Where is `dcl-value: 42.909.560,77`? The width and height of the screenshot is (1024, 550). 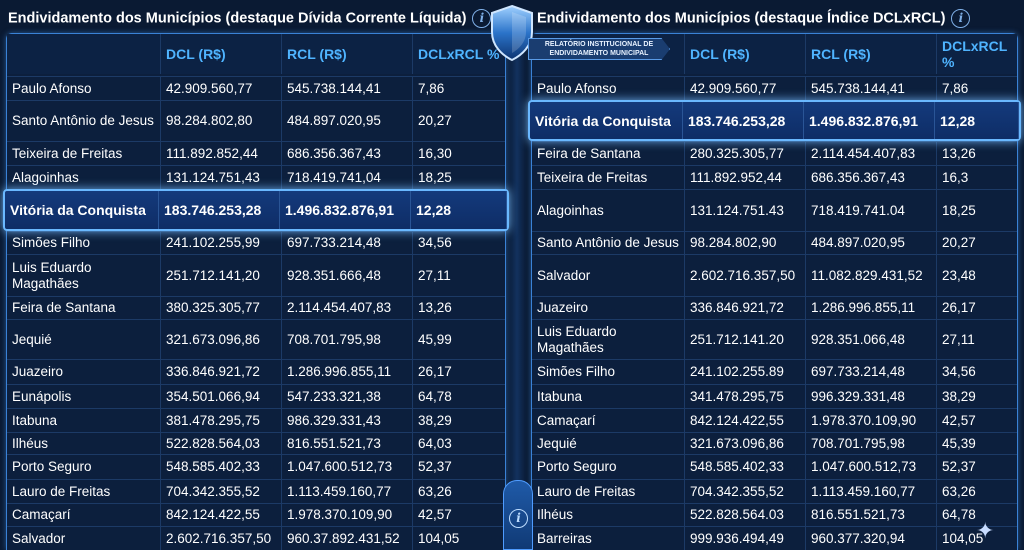 dcl-value: 42.909.560,77 is located at coordinates (221, 88).